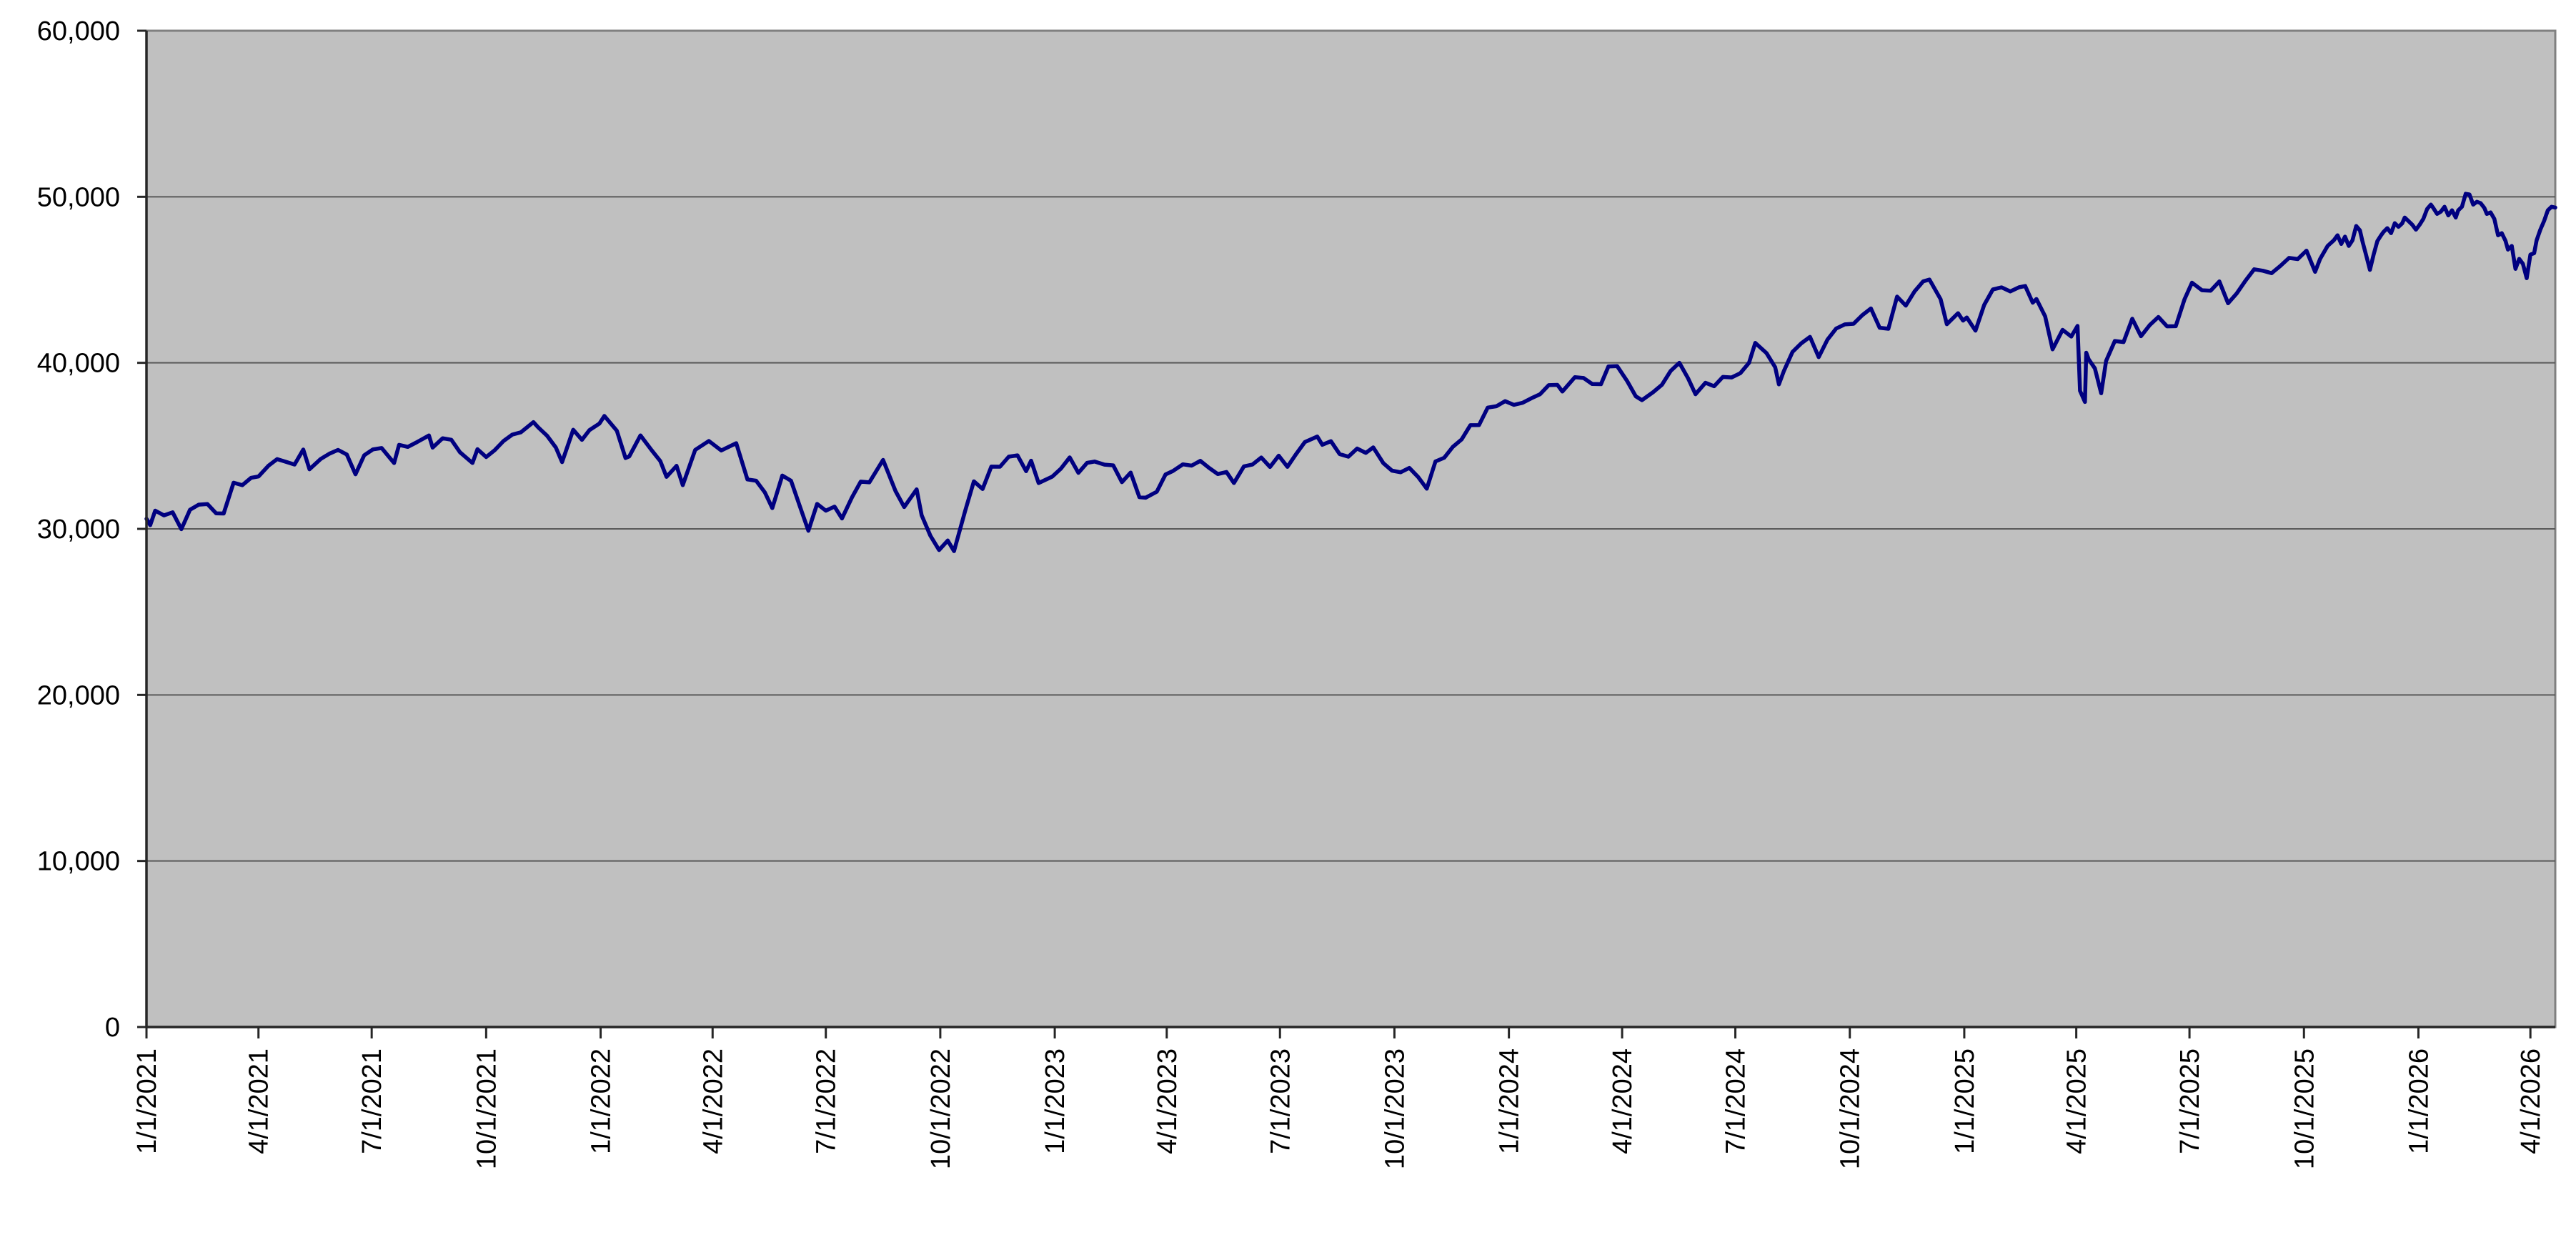 The width and height of the screenshot is (2576, 1235). Describe the element at coordinates (1055, 1101) in the screenshot. I see `x-tick-label: 1/1/2023` at that location.